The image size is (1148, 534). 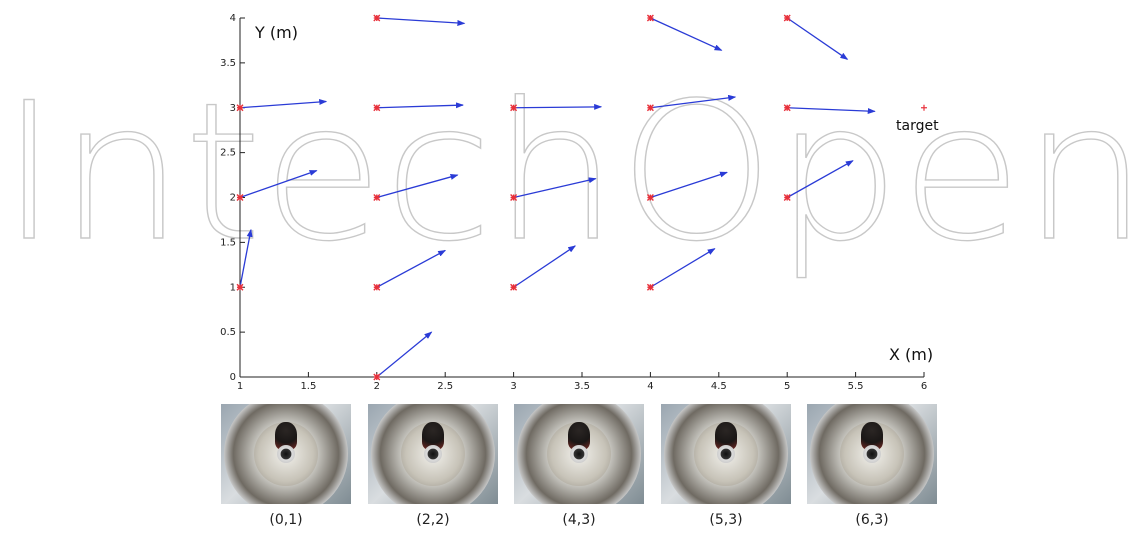 I want to click on x-tick-label: 3.5, so click(x=582, y=386).